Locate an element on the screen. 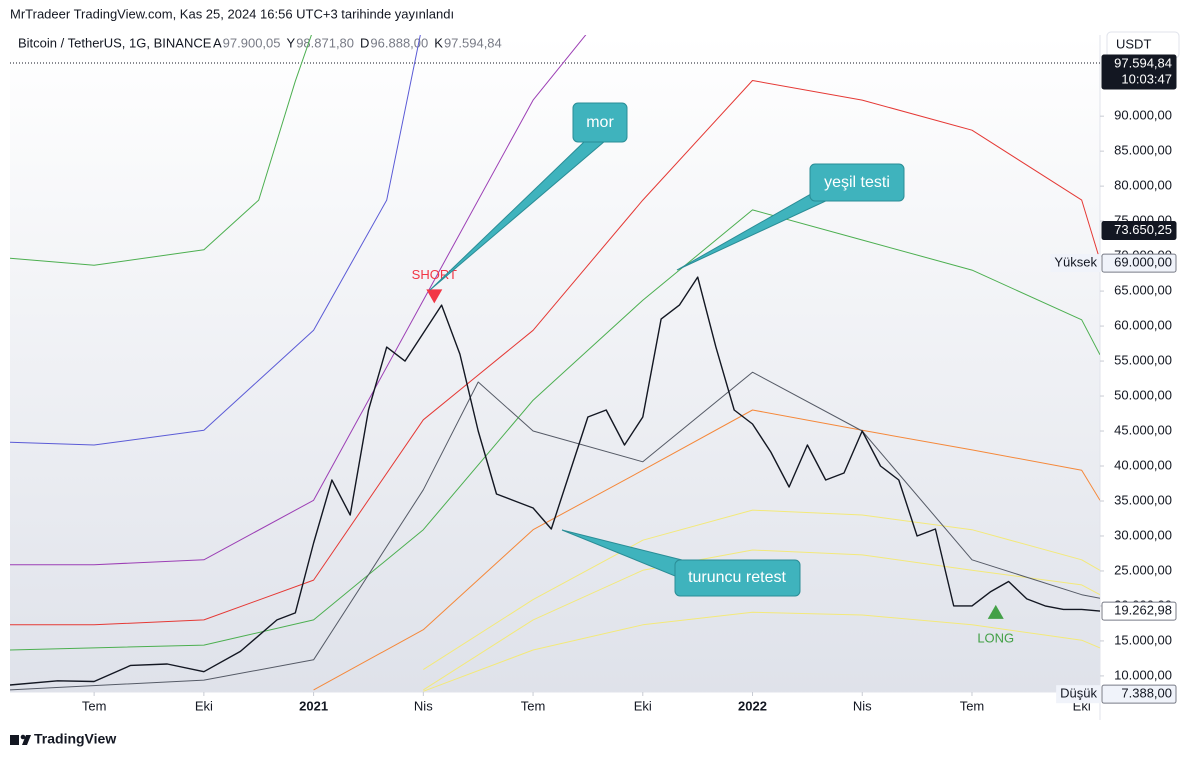 This screenshot has height=757, width=1200. y-tick-label: 10.000,00 is located at coordinates (1143, 674).